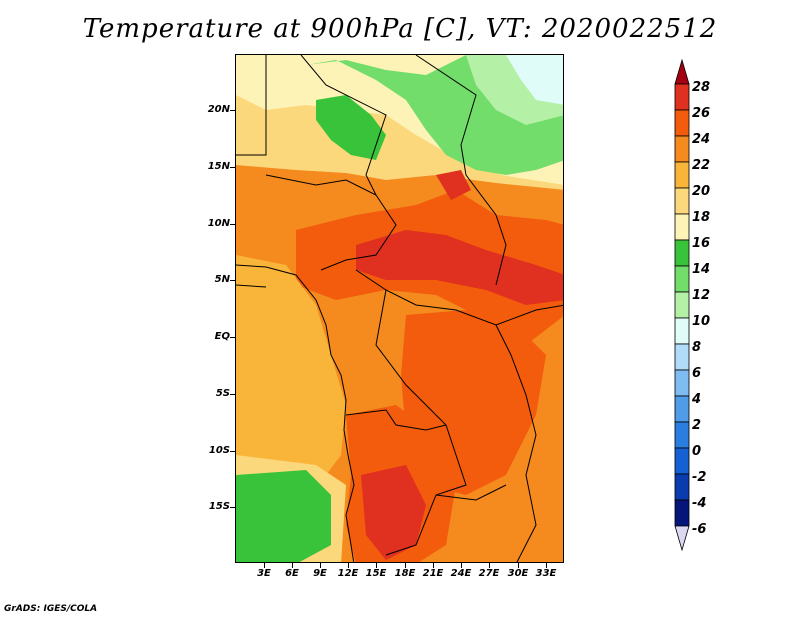  What do you see at coordinates (218, 166) in the screenshot?
I see `lat-label-15n: 15N` at bounding box center [218, 166].